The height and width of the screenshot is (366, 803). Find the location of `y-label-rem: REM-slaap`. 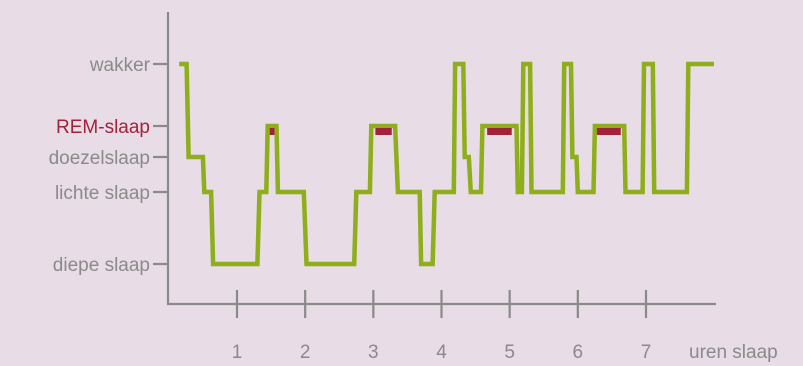

y-label-rem: REM-slaap is located at coordinates (103, 127).